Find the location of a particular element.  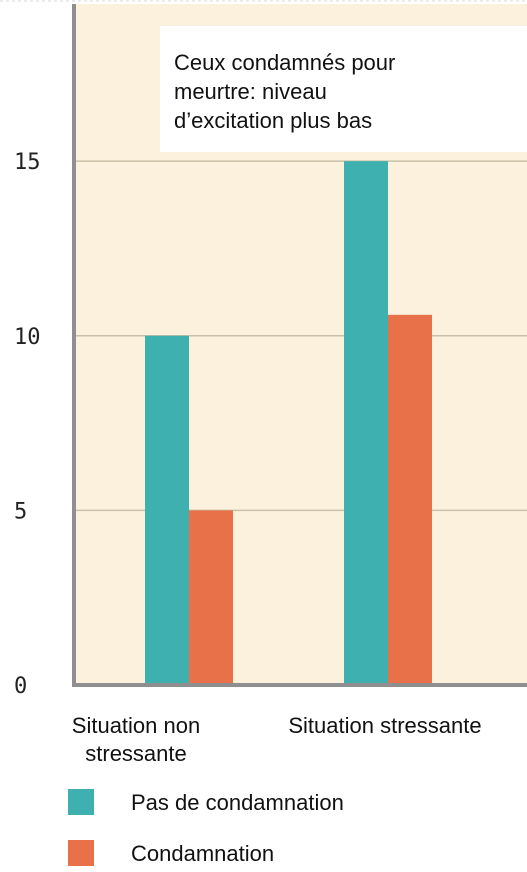

y-tick-label: 5 is located at coordinates (20, 511).